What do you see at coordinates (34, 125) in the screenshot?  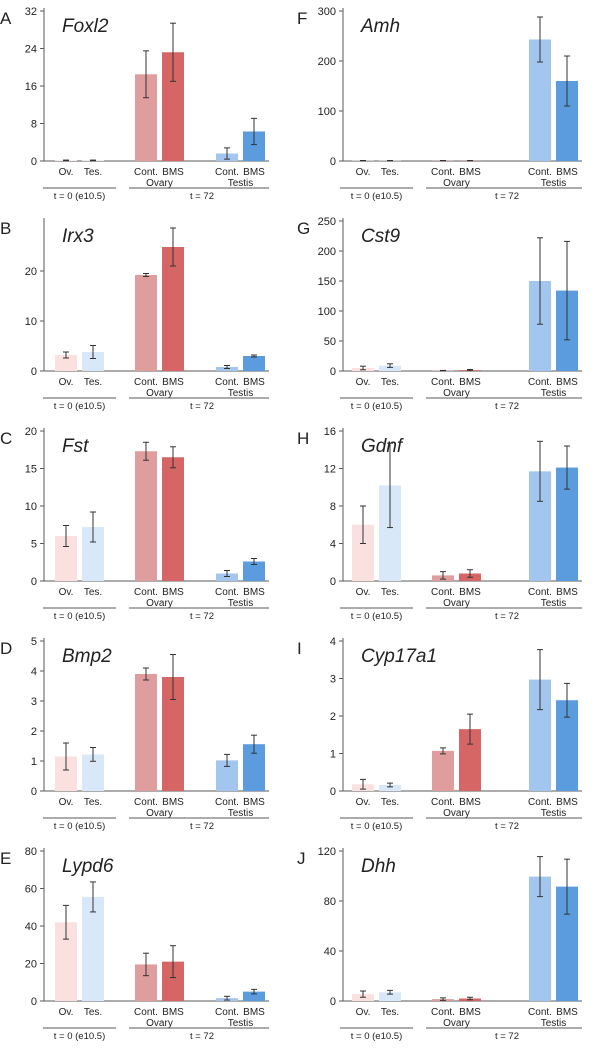 I see `y-tick-label-a-1: 8` at bounding box center [34, 125].